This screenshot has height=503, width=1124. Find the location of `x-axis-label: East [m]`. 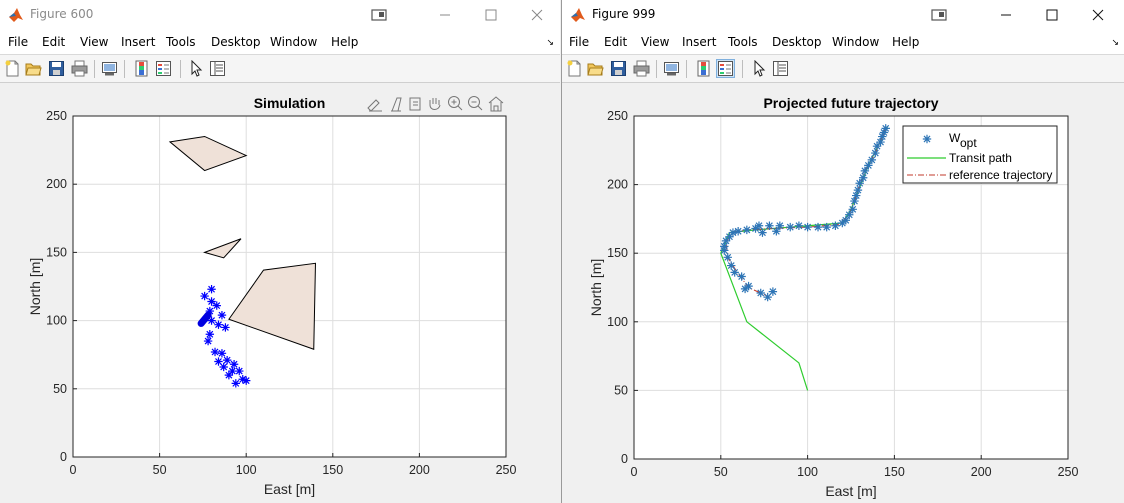

x-axis-label: East [m] is located at coordinates (850, 491).